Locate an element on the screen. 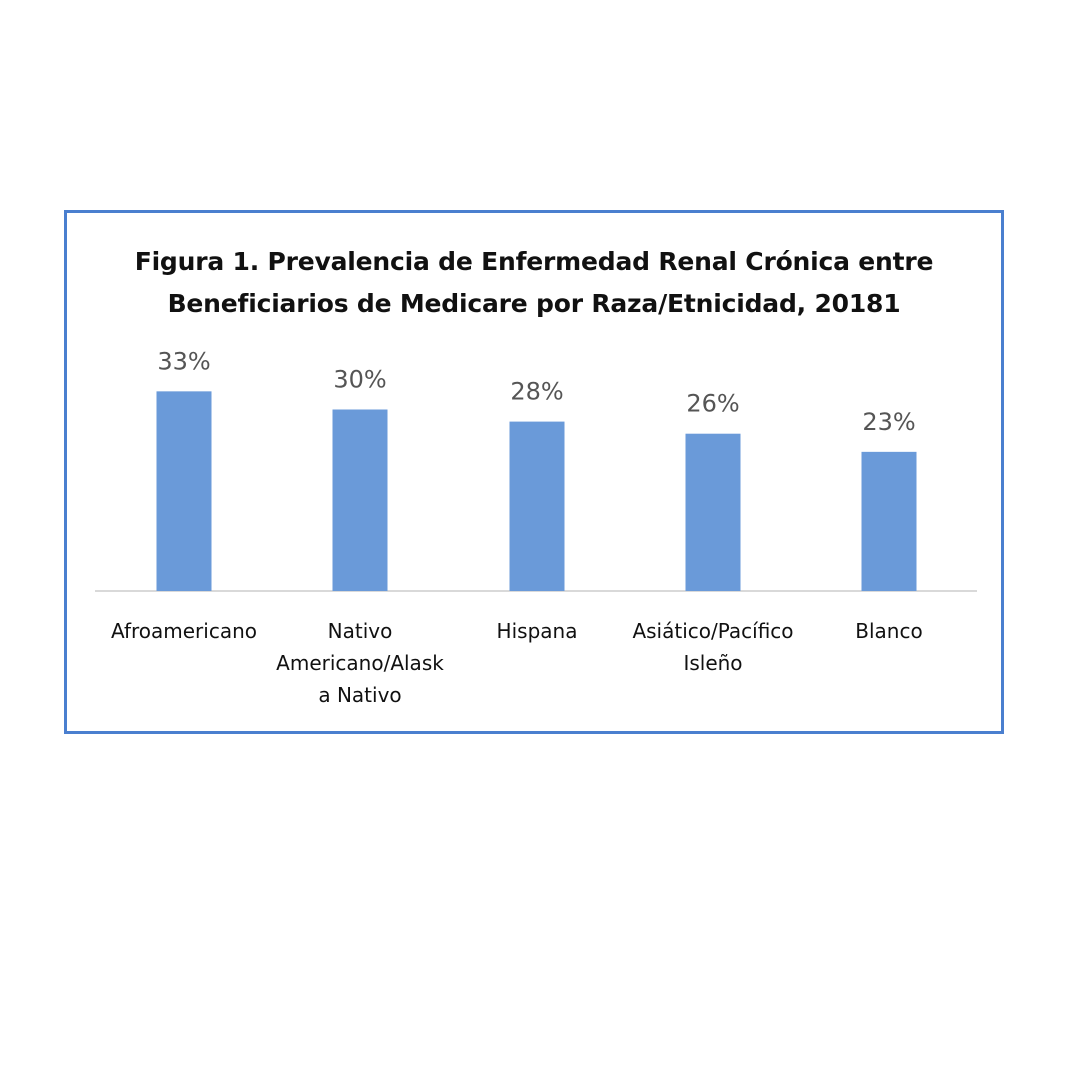 This screenshot has width=1080, height=1080. data-label-0: 33% is located at coordinates (183, 361).